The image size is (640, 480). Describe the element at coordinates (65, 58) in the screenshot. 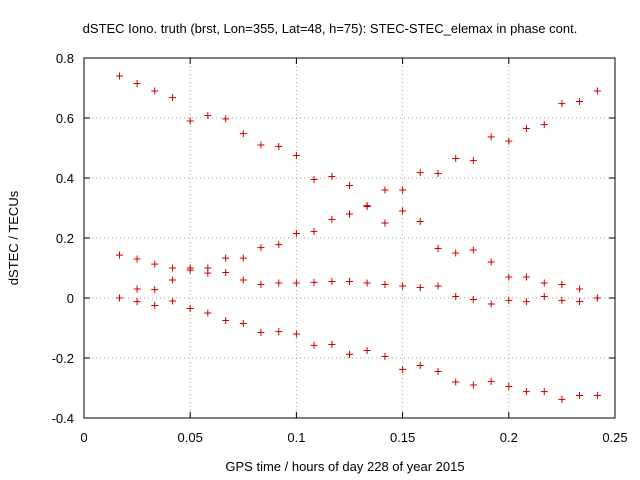

I see `y-tick-label: 0.8` at that location.